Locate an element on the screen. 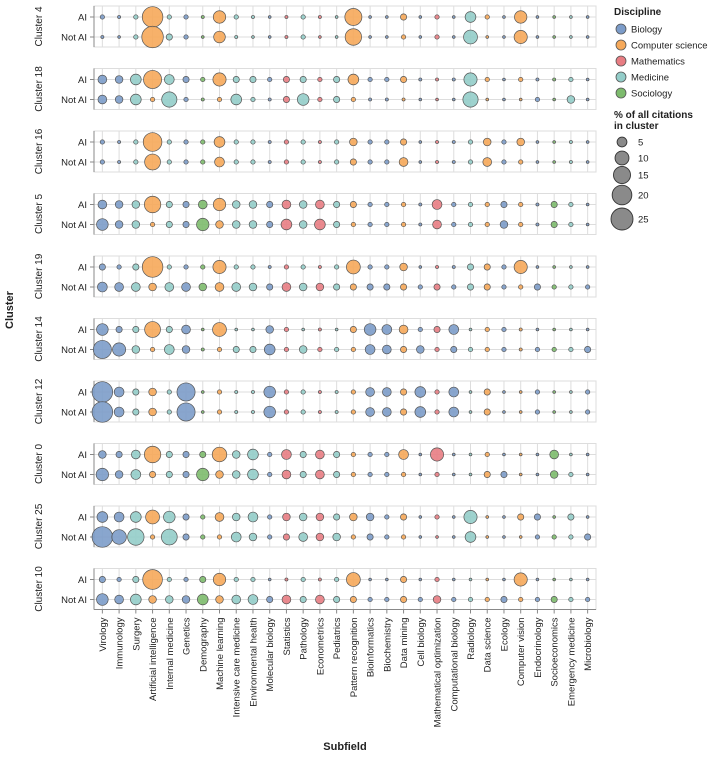 The height and width of the screenshot is (758, 715). bubble-cluster-10-not-ai-demography is located at coordinates (203, 599).